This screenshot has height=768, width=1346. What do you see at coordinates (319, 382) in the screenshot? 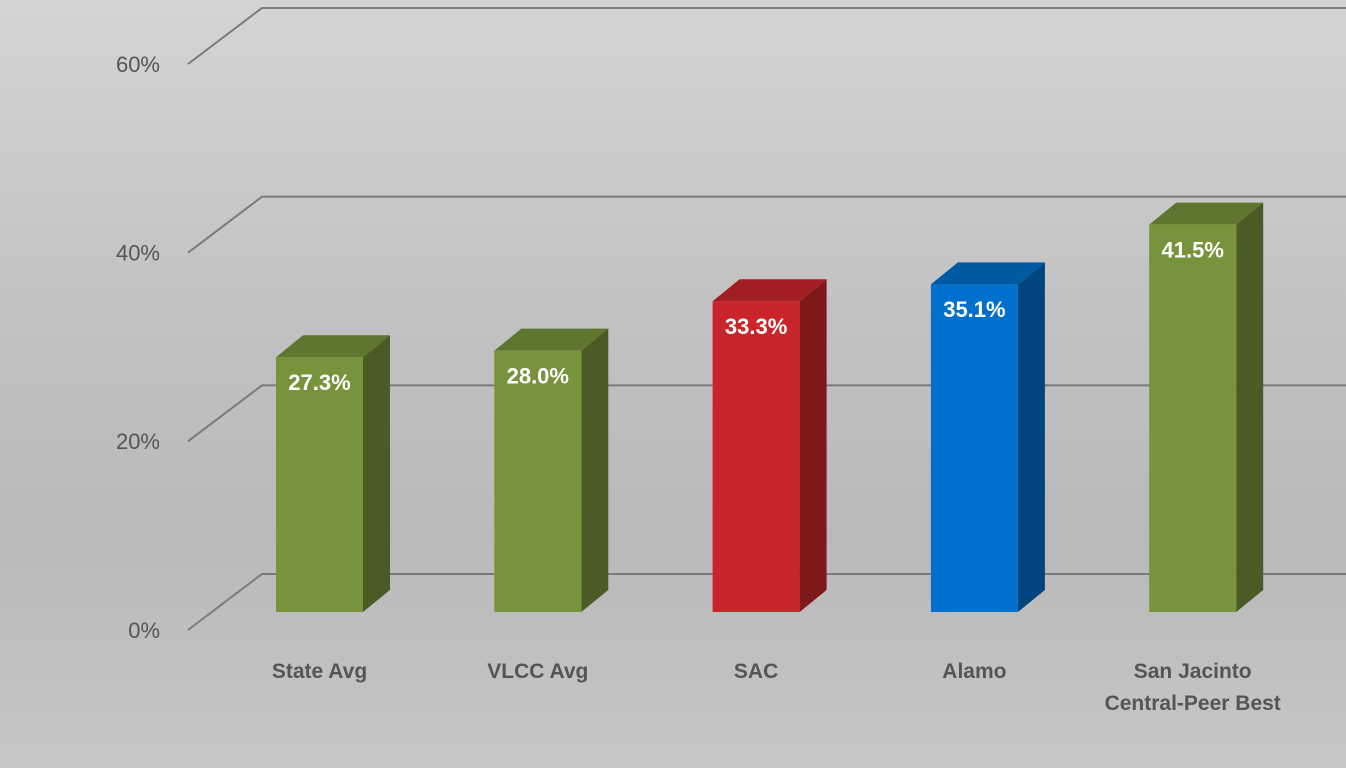
I see `value-label: 27.3%` at bounding box center [319, 382].